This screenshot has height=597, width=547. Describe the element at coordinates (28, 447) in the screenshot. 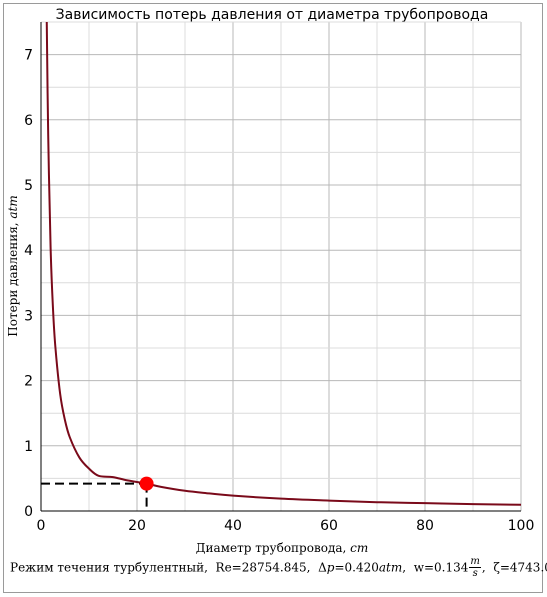

I see `y-tick-label: 1` at that location.